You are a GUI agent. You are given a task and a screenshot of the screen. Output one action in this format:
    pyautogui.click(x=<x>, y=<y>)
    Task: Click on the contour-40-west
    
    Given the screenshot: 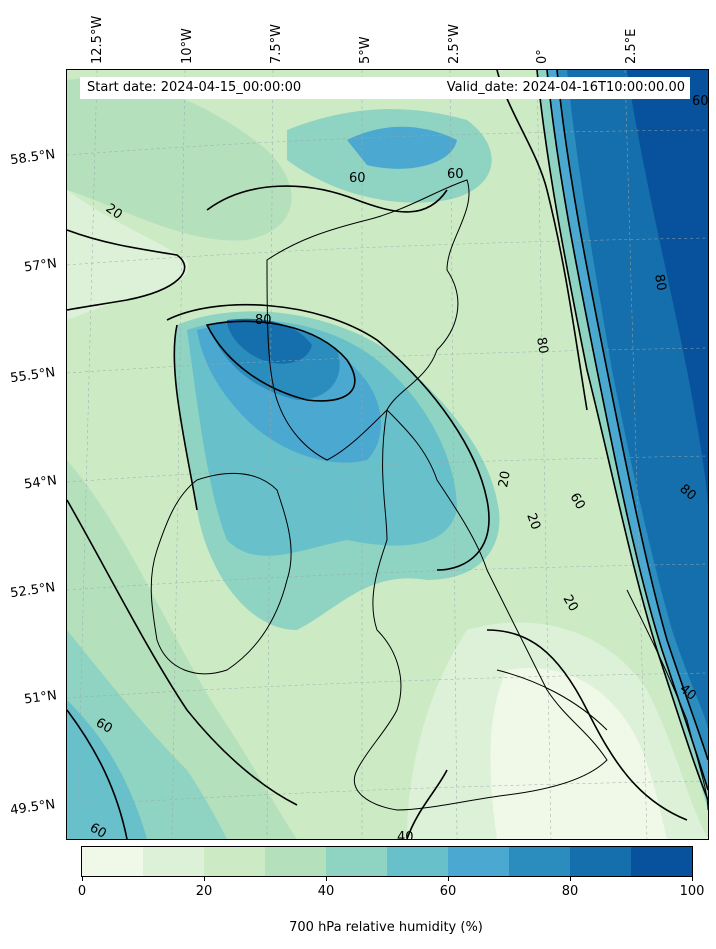 What is the action you would take?
    pyautogui.click(x=185, y=417)
    